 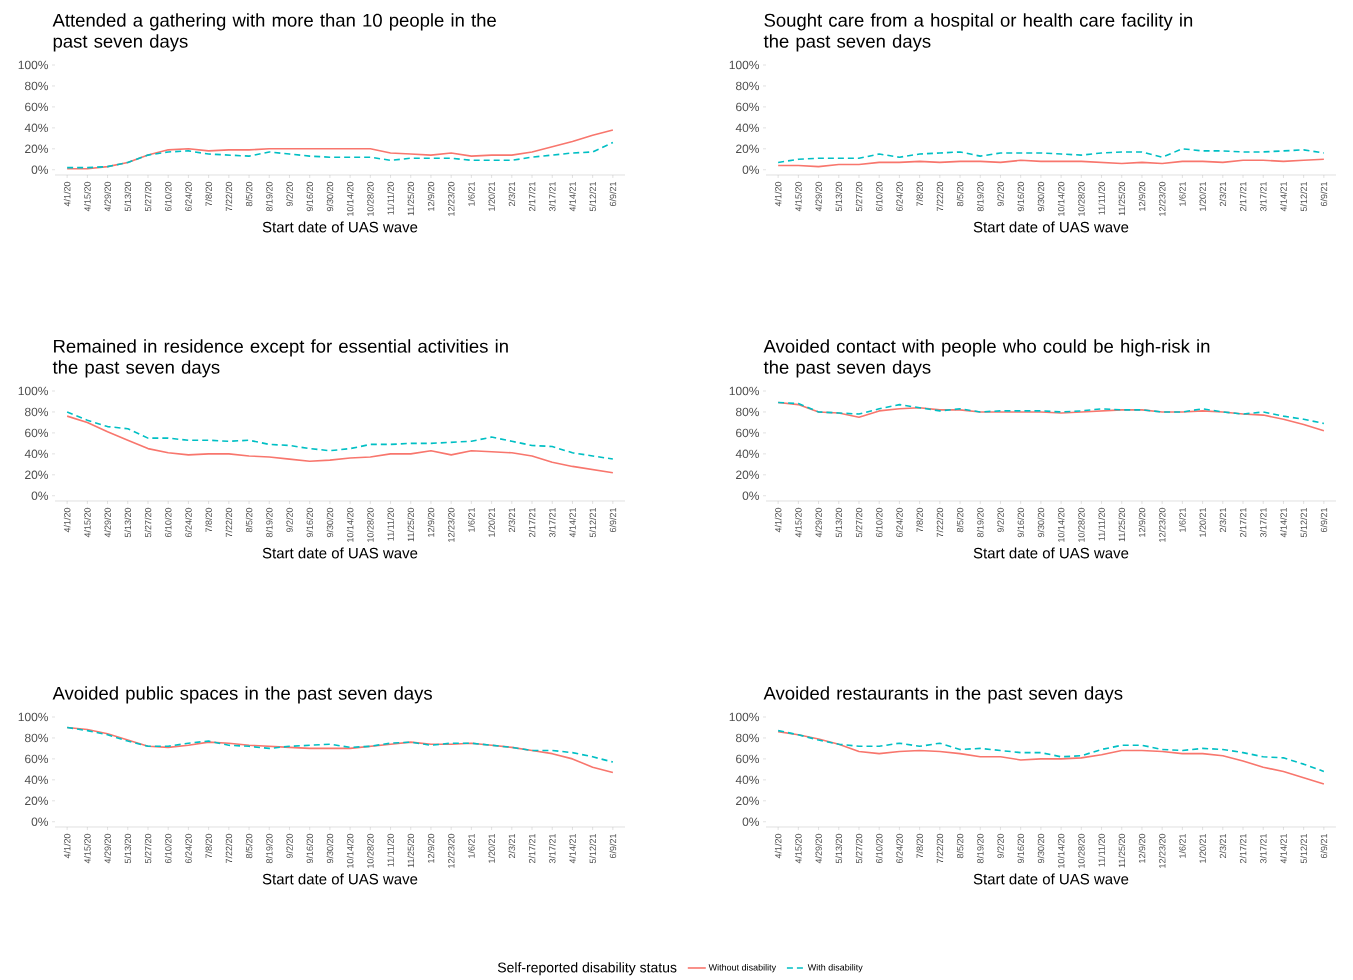 I want to click on x-axis-title: Start date of UAS wave, so click(x=340, y=227).